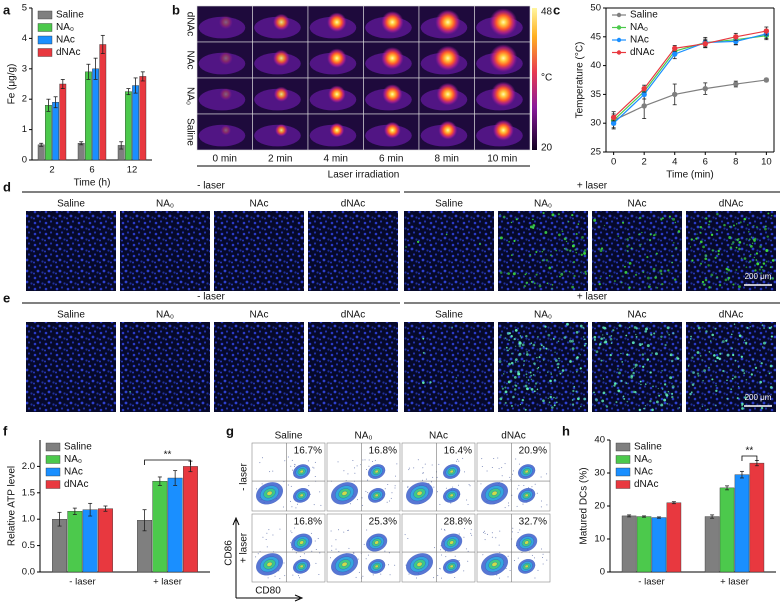 The width and height of the screenshot is (783, 605). Describe the element at coordinates (222, 99) in the screenshot. I see `mouse-body` at that location.